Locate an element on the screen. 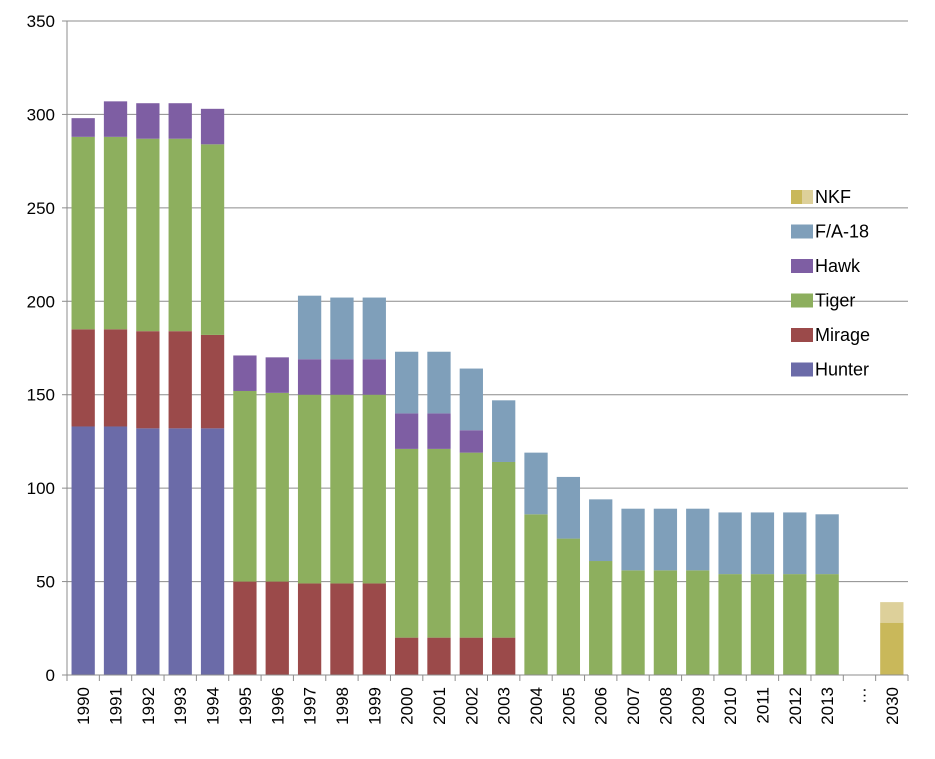 This screenshot has height=759, width=935. legend-label: Hawk is located at coordinates (838, 266).